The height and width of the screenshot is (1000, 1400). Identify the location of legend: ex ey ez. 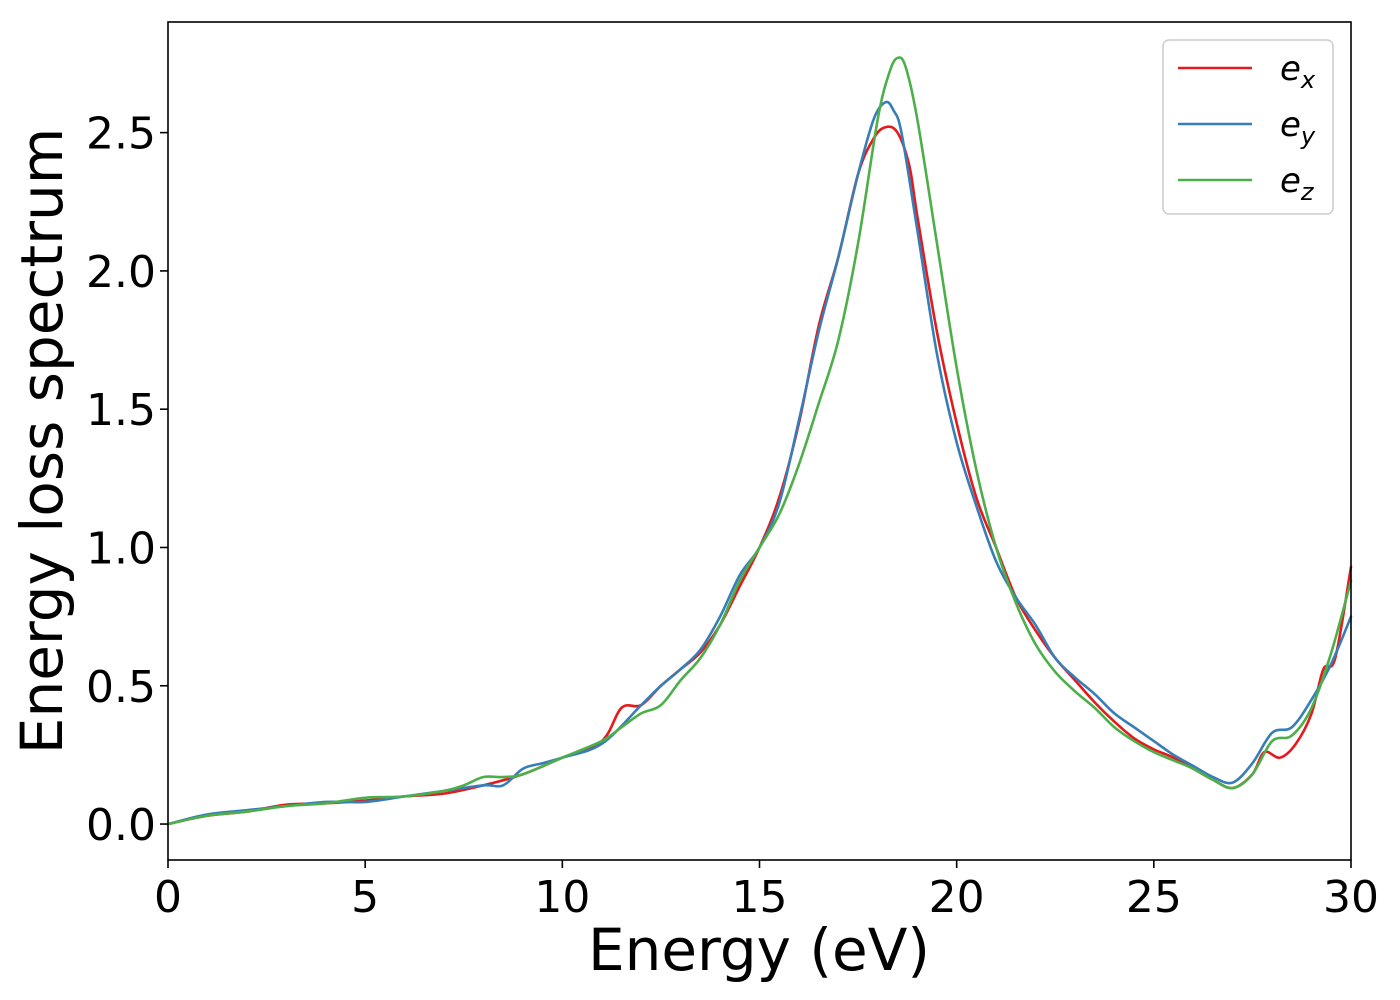
(1248, 127).